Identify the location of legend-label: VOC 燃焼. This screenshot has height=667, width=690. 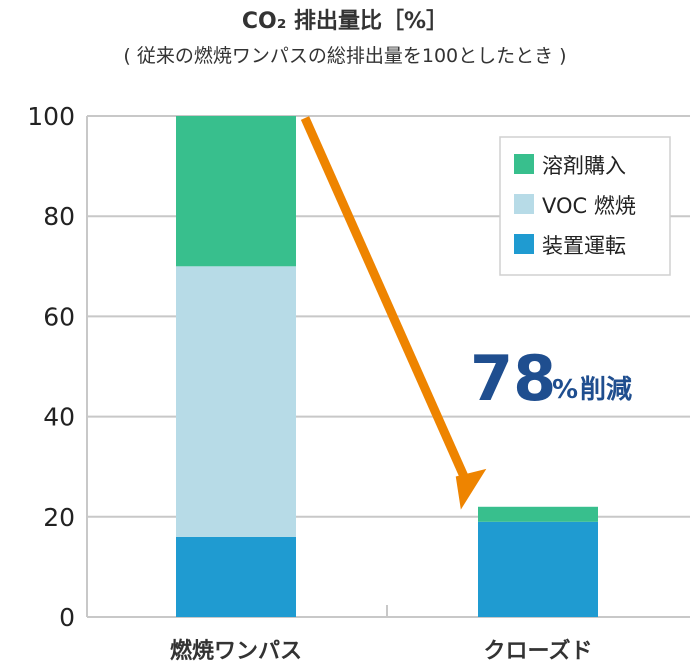
(589, 206).